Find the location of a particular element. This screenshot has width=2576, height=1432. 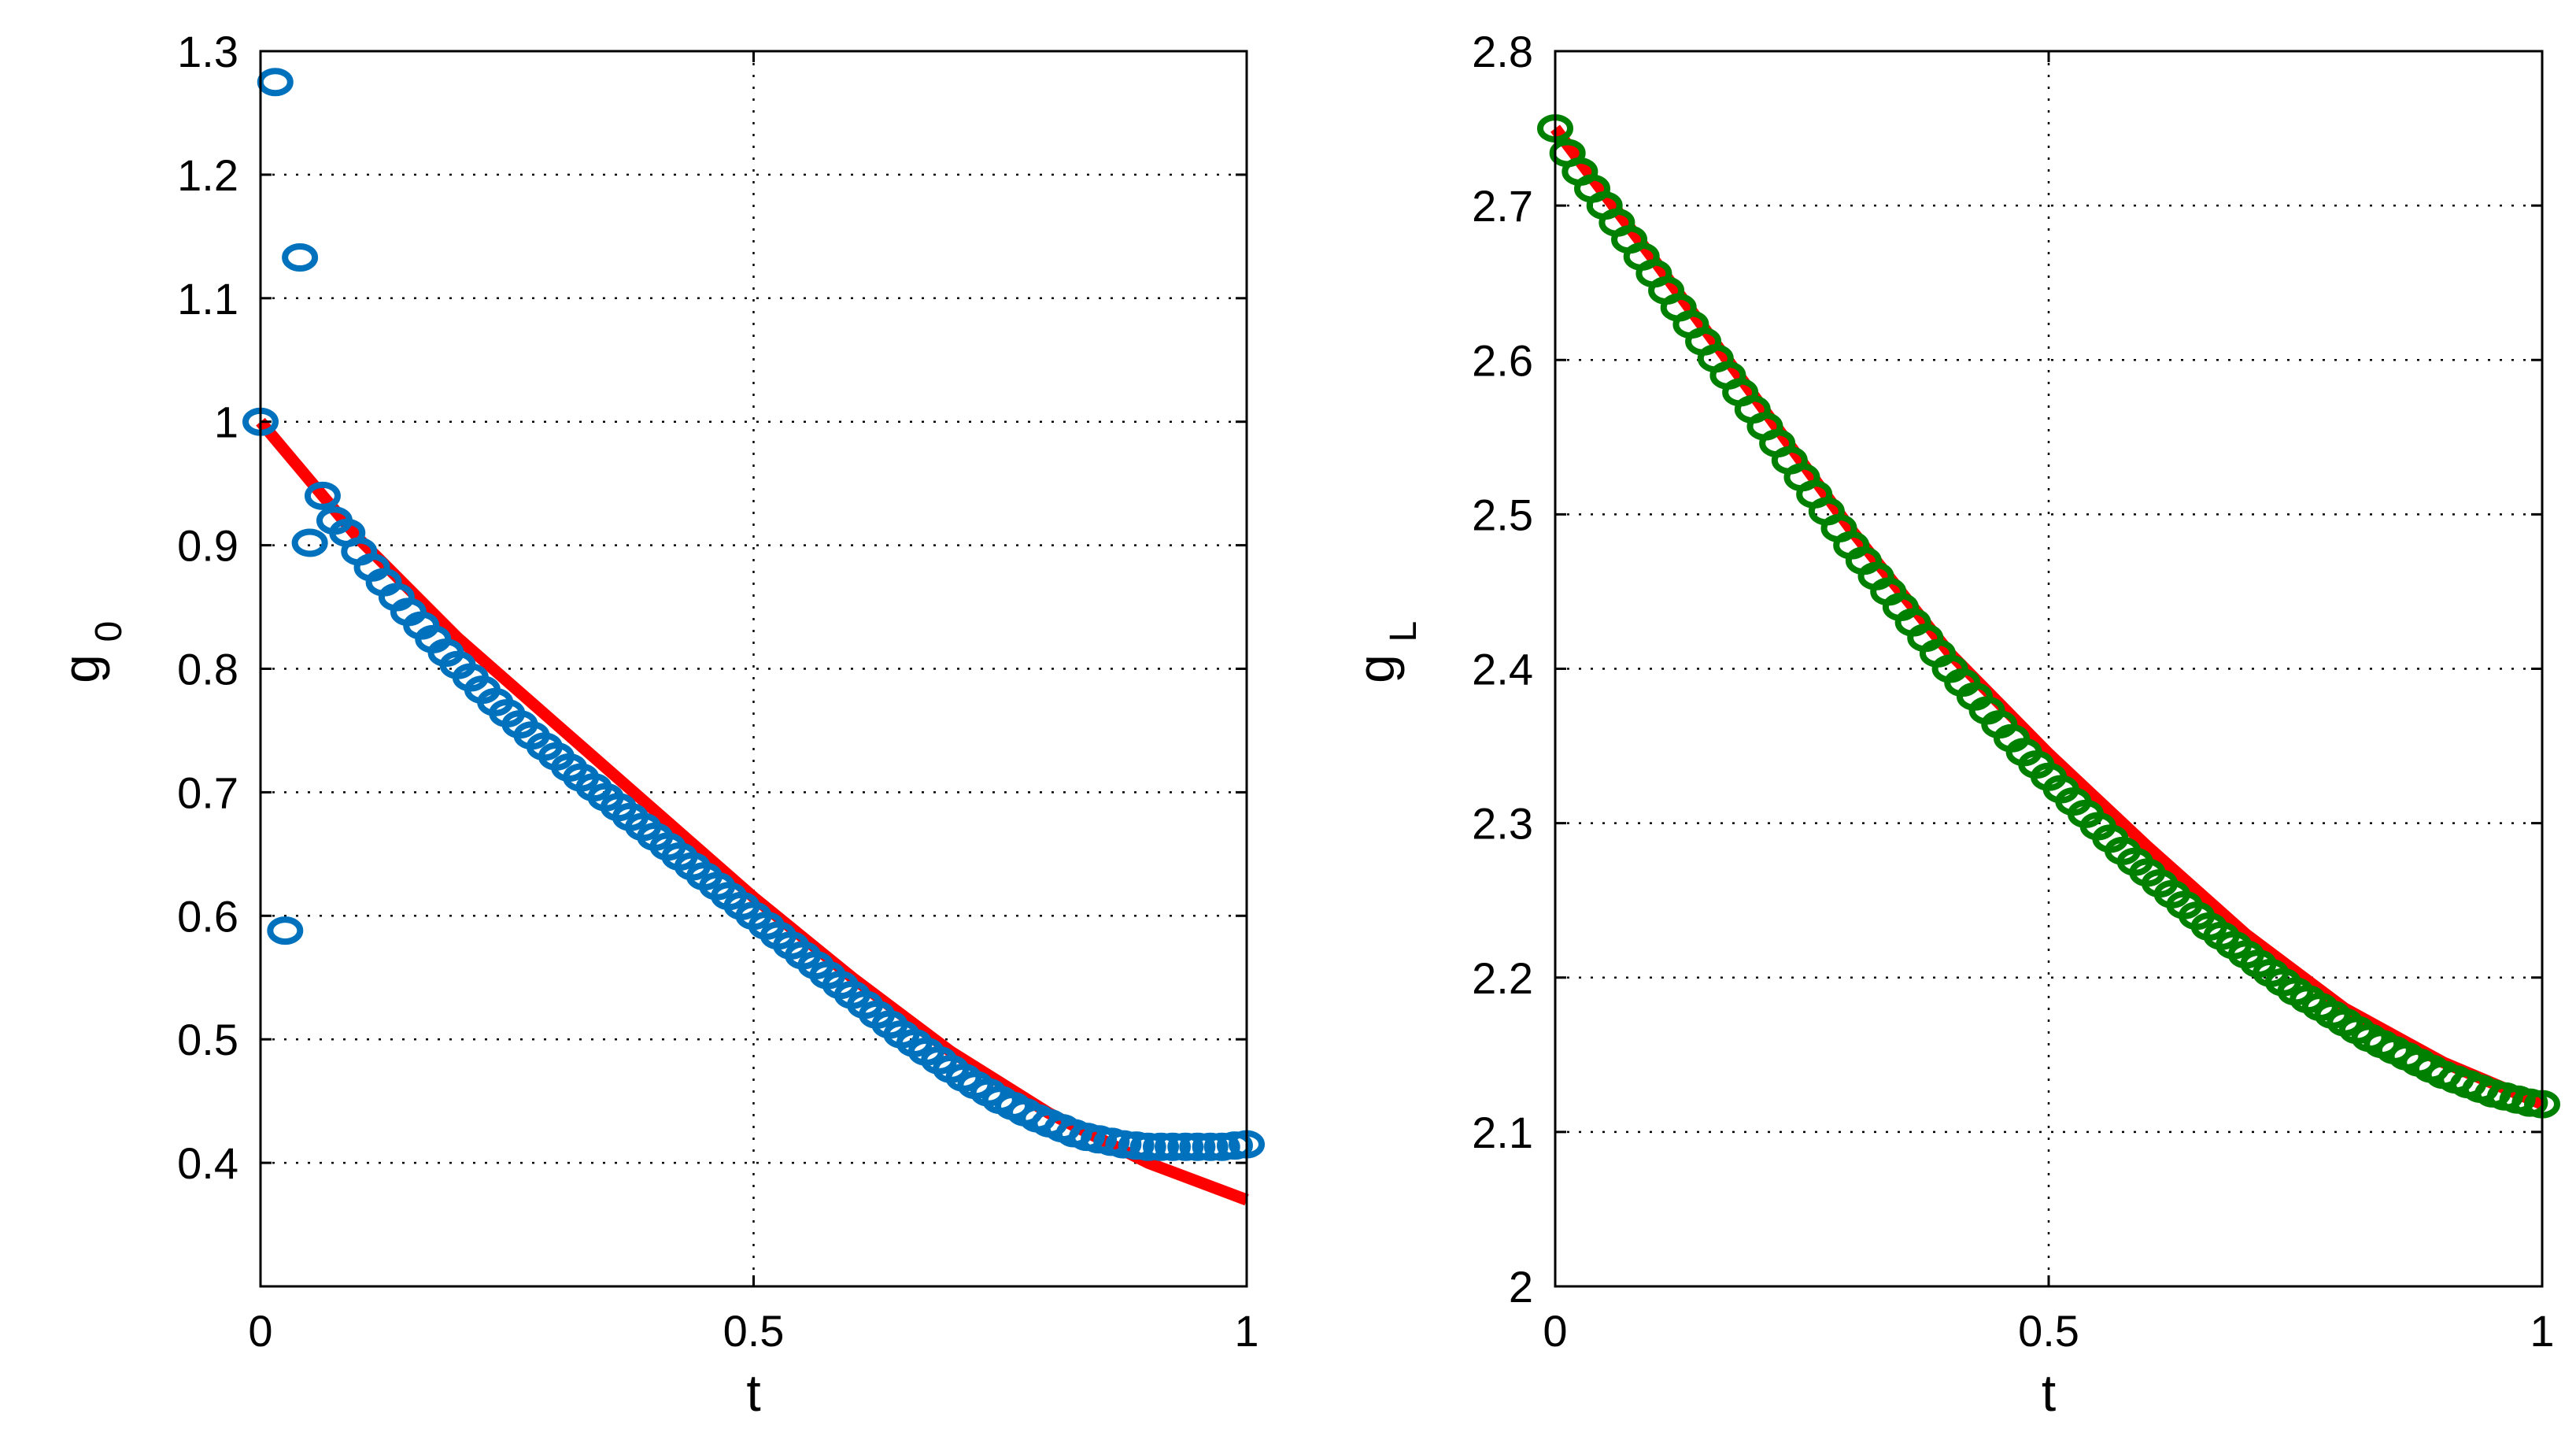

y-tick-label: 1.2 is located at coordinates (207, 175).